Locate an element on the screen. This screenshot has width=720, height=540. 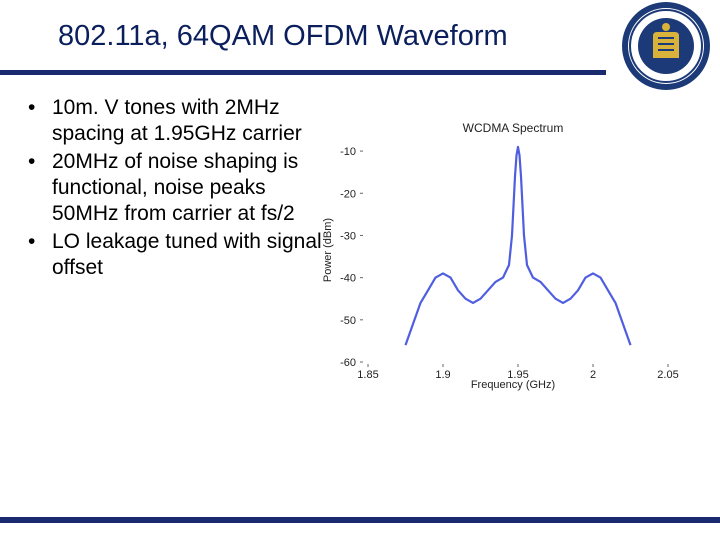
x-tick-label: 2.05 is located at coordinates (667, 375).